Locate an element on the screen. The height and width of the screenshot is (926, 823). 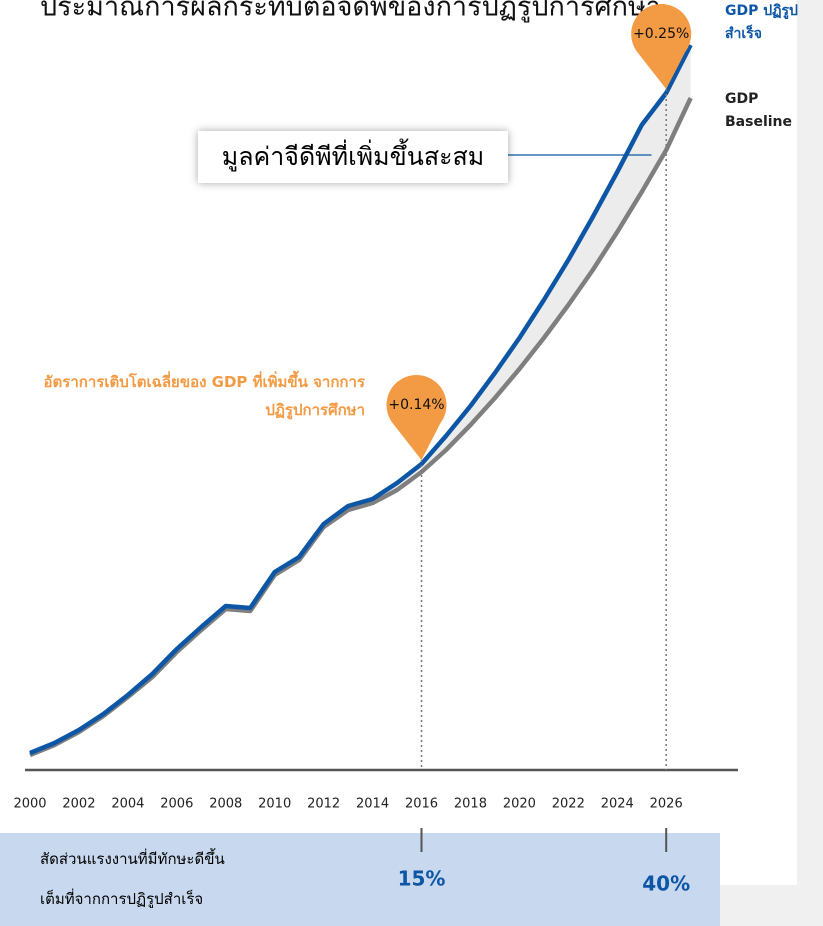
x-tick-label: 2000 is located at coordinates (29, 804).